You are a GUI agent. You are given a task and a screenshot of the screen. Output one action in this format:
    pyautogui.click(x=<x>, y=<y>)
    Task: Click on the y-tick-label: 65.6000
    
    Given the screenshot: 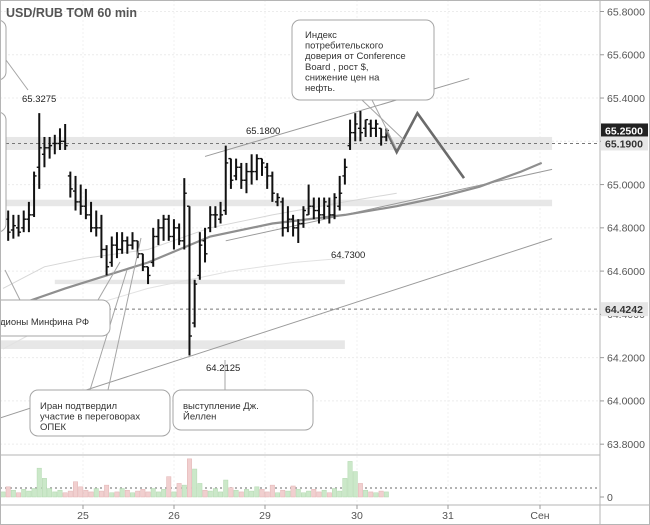 What is the action you would take?
    pyautogui.click(x=626, y=56)
    